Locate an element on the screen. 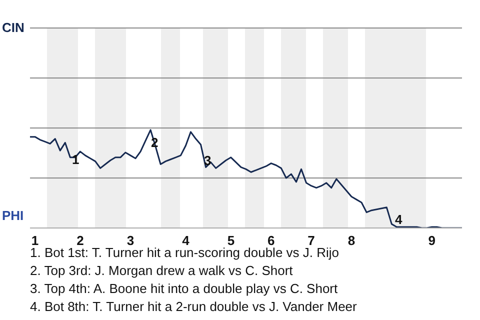  annotation: 4 is located at coordinates (398, 219).